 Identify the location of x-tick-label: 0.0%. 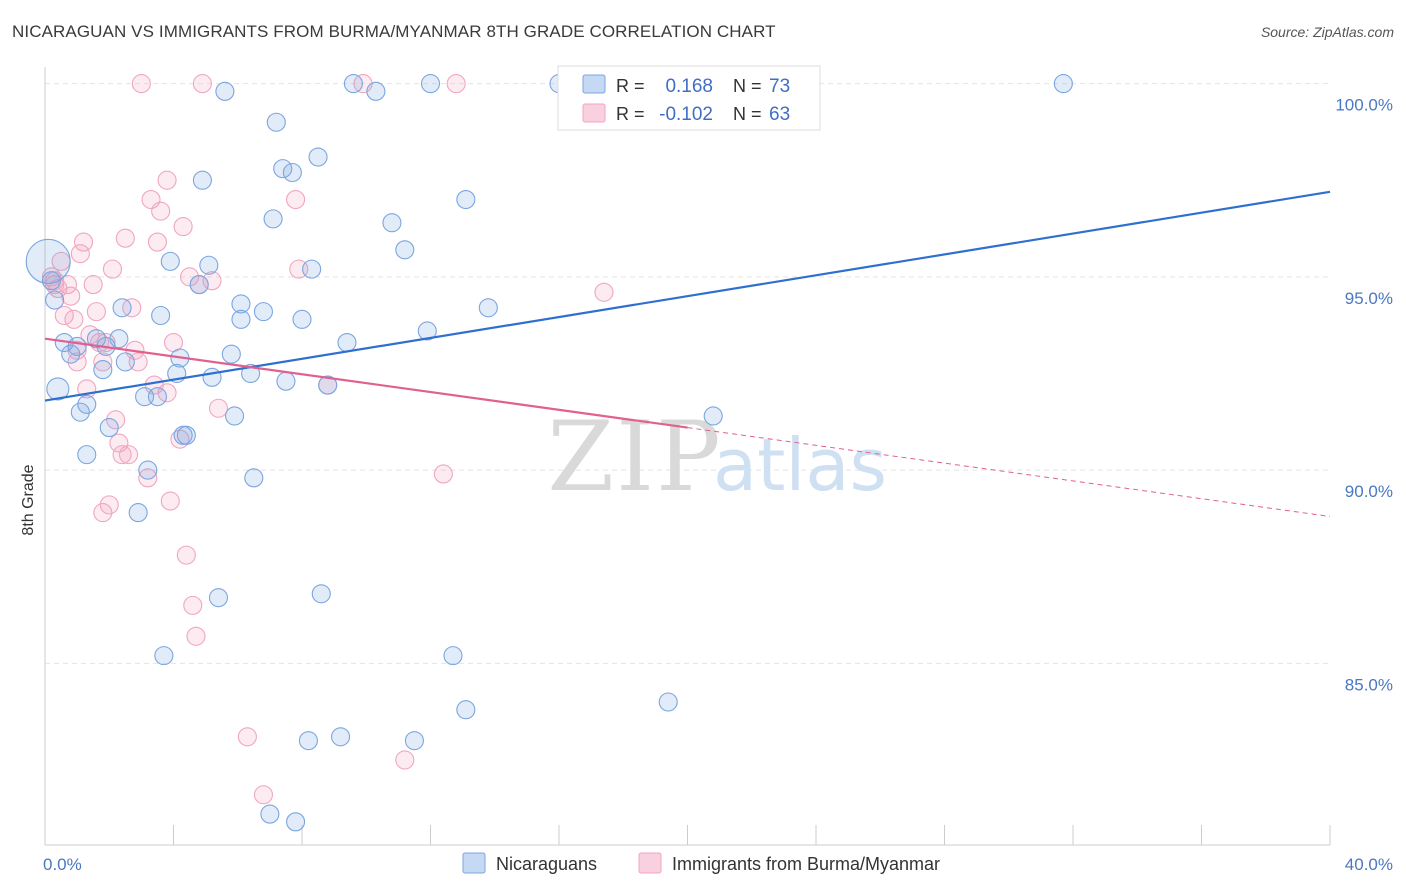
(62, 864).